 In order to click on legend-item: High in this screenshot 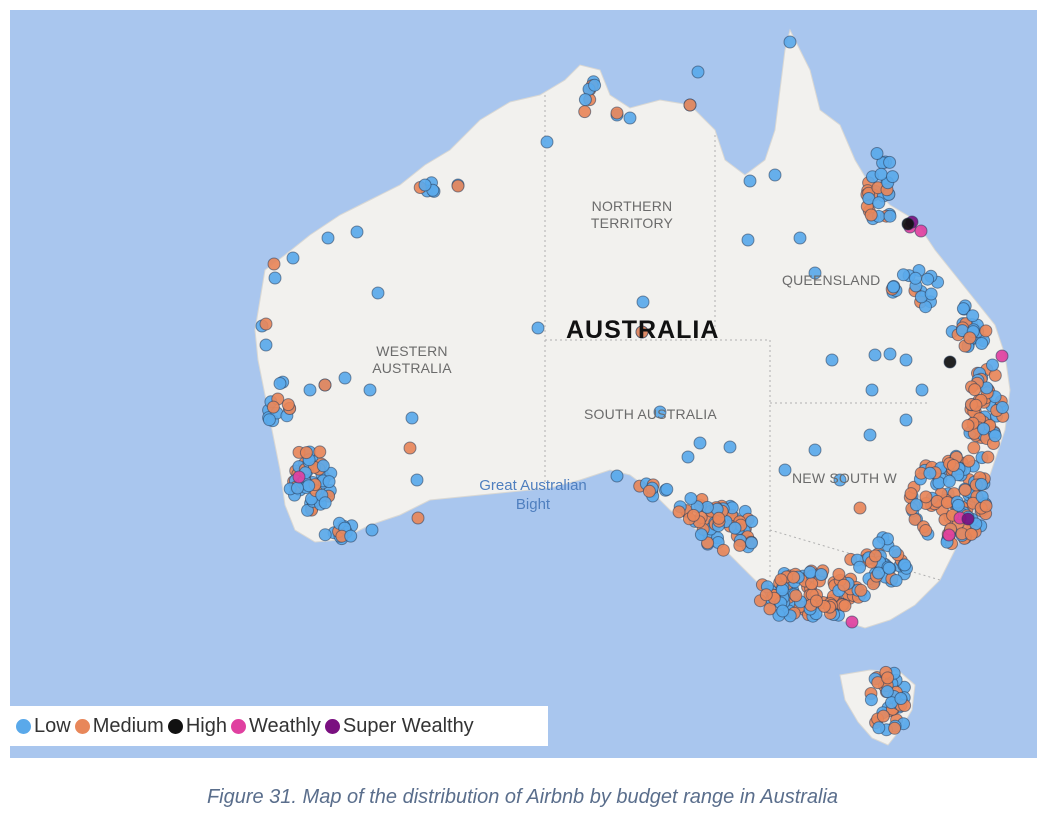, I will do `click(197, 726)`.